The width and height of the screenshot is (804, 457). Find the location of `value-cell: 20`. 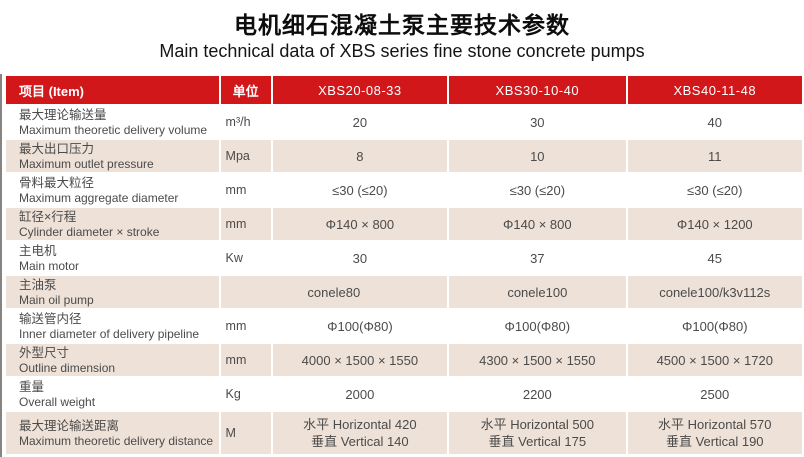

value-cell: 20 is located at coordinates (360, 122).